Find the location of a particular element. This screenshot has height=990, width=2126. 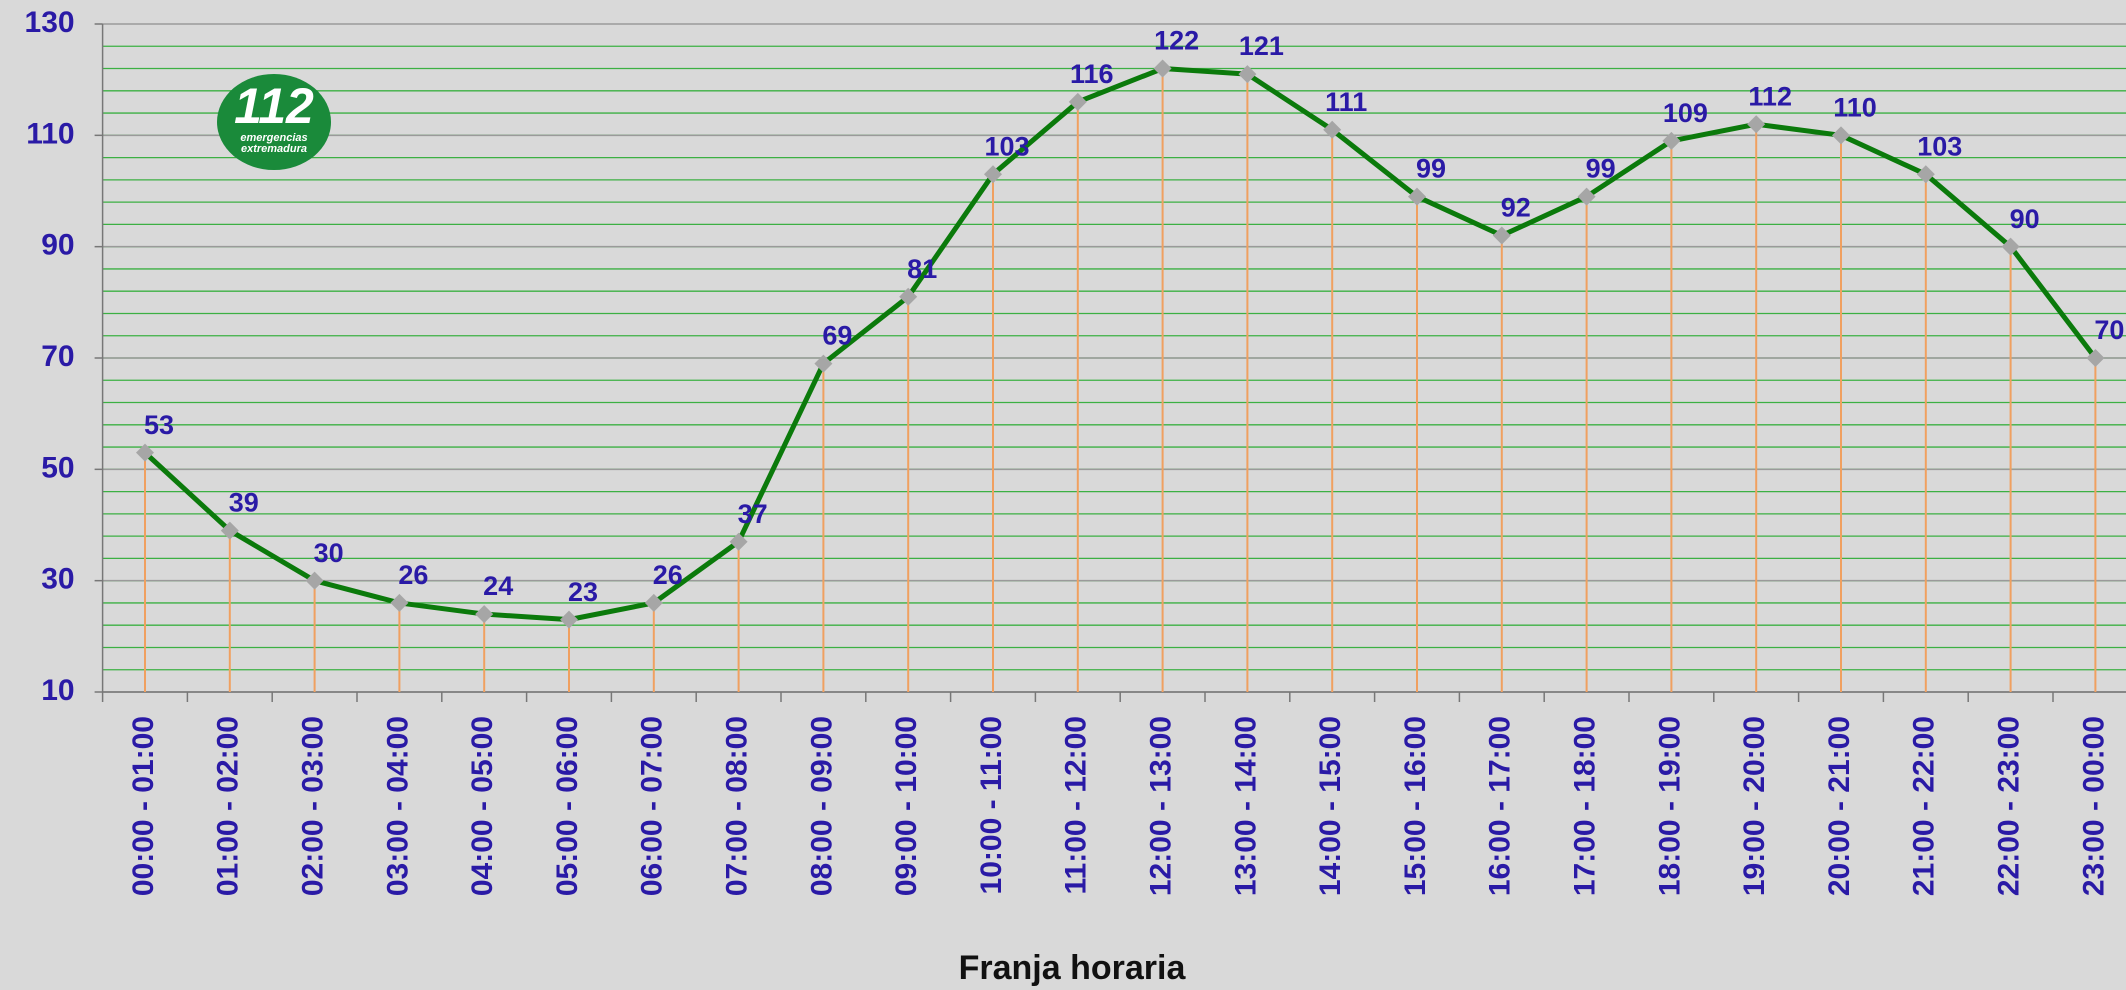

x-tick-label: 08:00 - 09:00 is located at coordinates (821, 806).